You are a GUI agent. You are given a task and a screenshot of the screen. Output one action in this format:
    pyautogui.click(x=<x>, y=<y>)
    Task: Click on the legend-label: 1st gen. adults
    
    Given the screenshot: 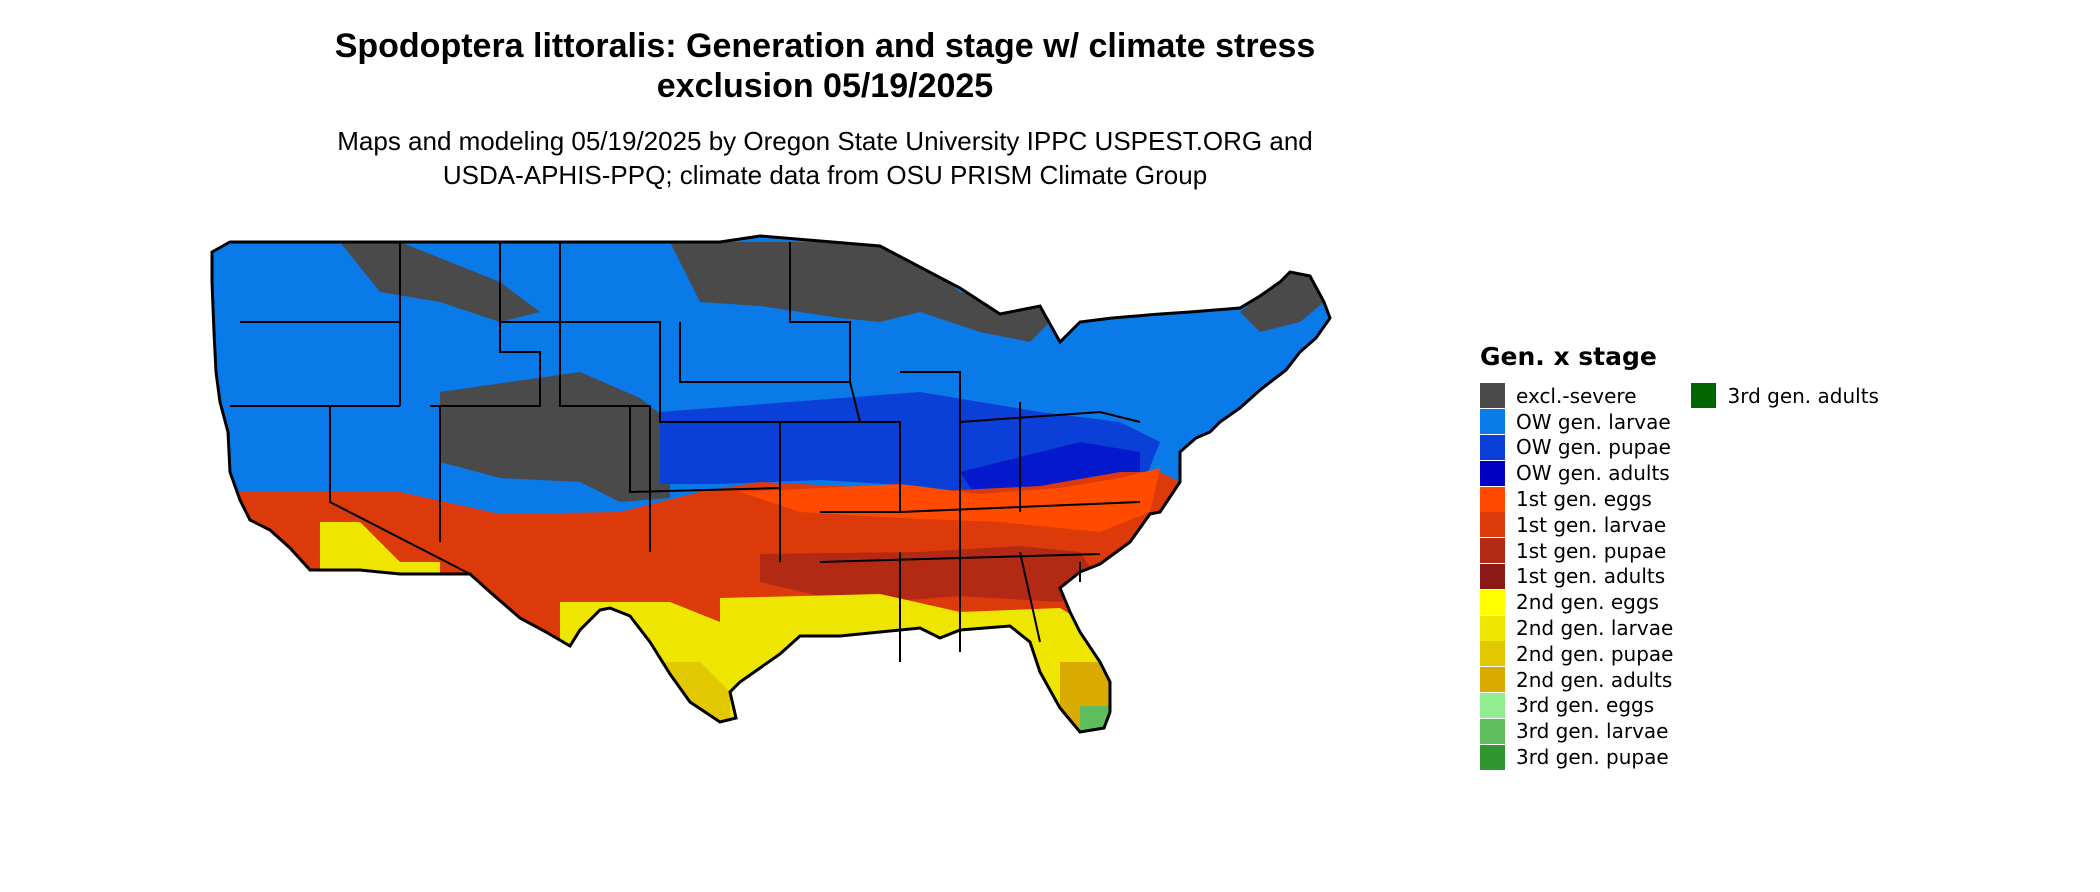 What is the action you would take?
    pyautogui.click(x=1591, y=576)
    